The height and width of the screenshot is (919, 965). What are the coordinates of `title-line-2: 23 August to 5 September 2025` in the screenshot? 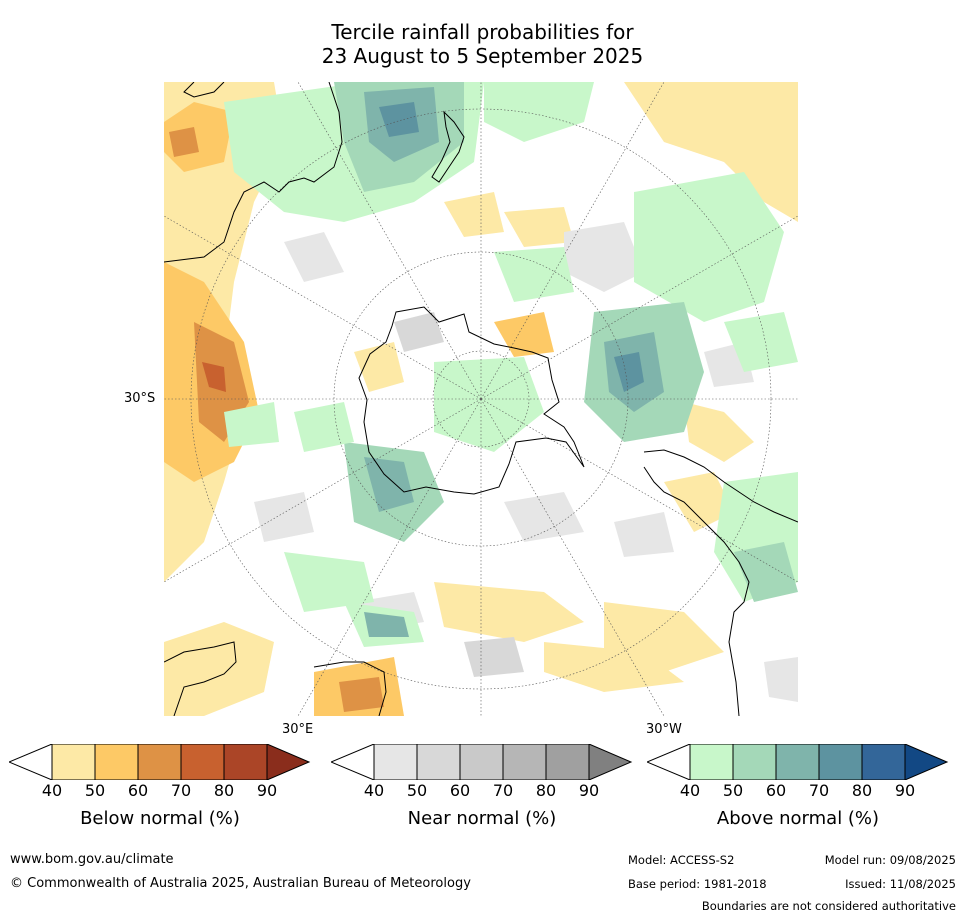 It's located at (482, 56).